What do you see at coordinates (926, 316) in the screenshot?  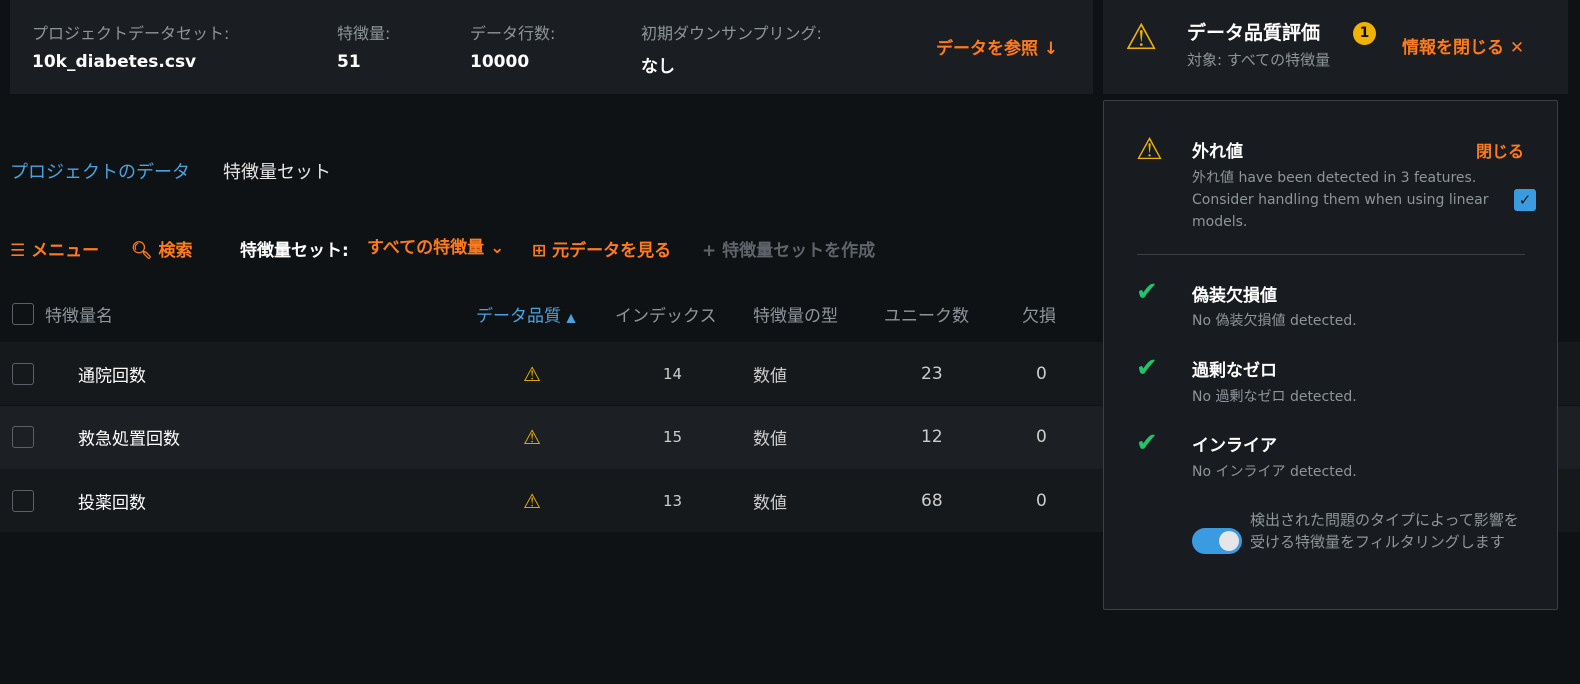 I see `header-unique: ユニーク数` at bounding box center [926, 316].